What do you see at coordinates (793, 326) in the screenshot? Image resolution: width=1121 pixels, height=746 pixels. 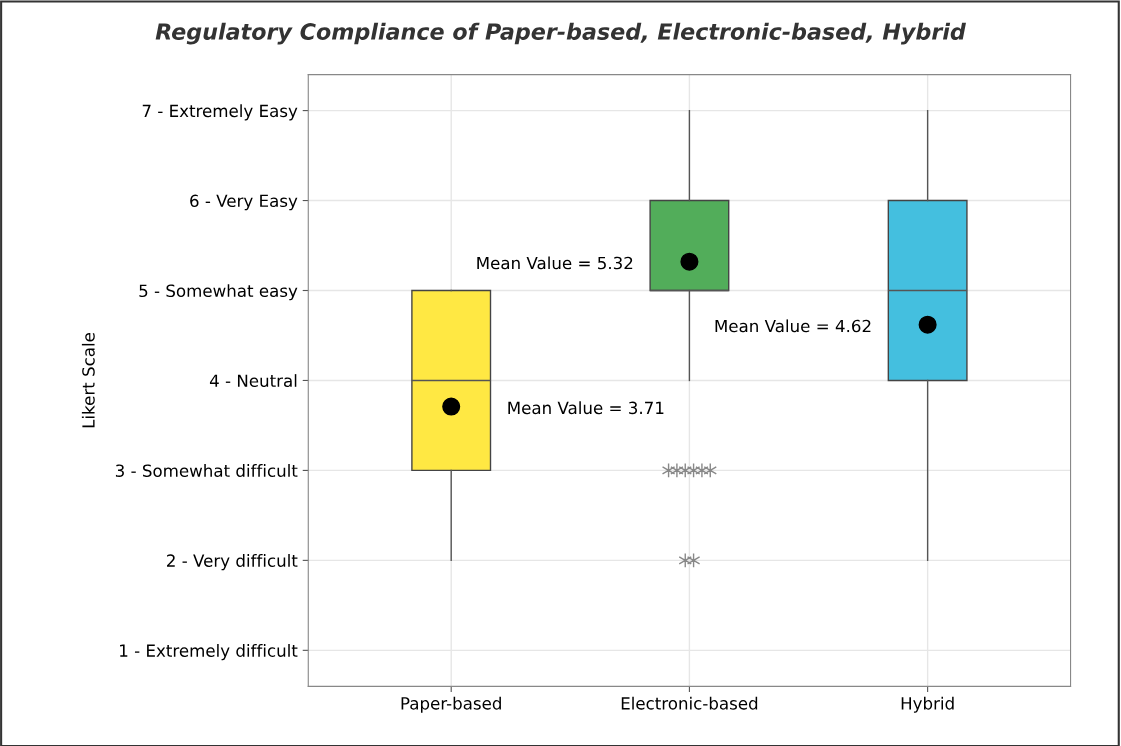 I see `annotation: Mean Value = 4.62` at bounding box center [793, 326].